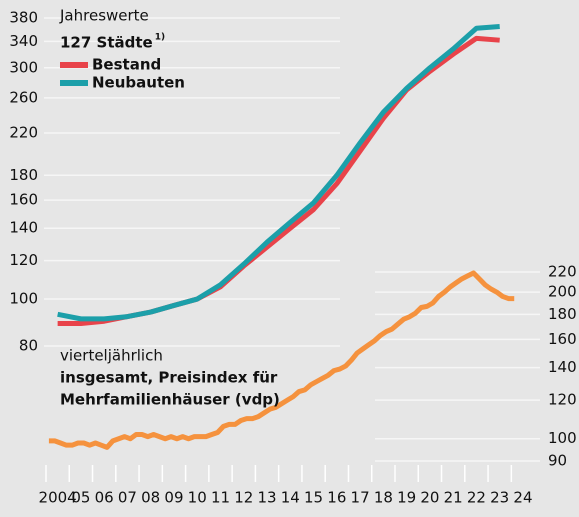  What do you see at coordinates (360, 498) in the screenshot?
I see `x-tick-label: 17` at bounding box center [360, 498].